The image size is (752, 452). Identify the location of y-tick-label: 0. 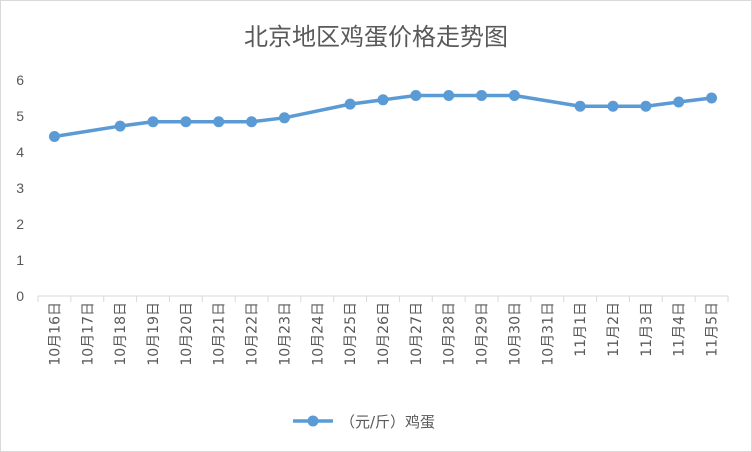
(20, 296).